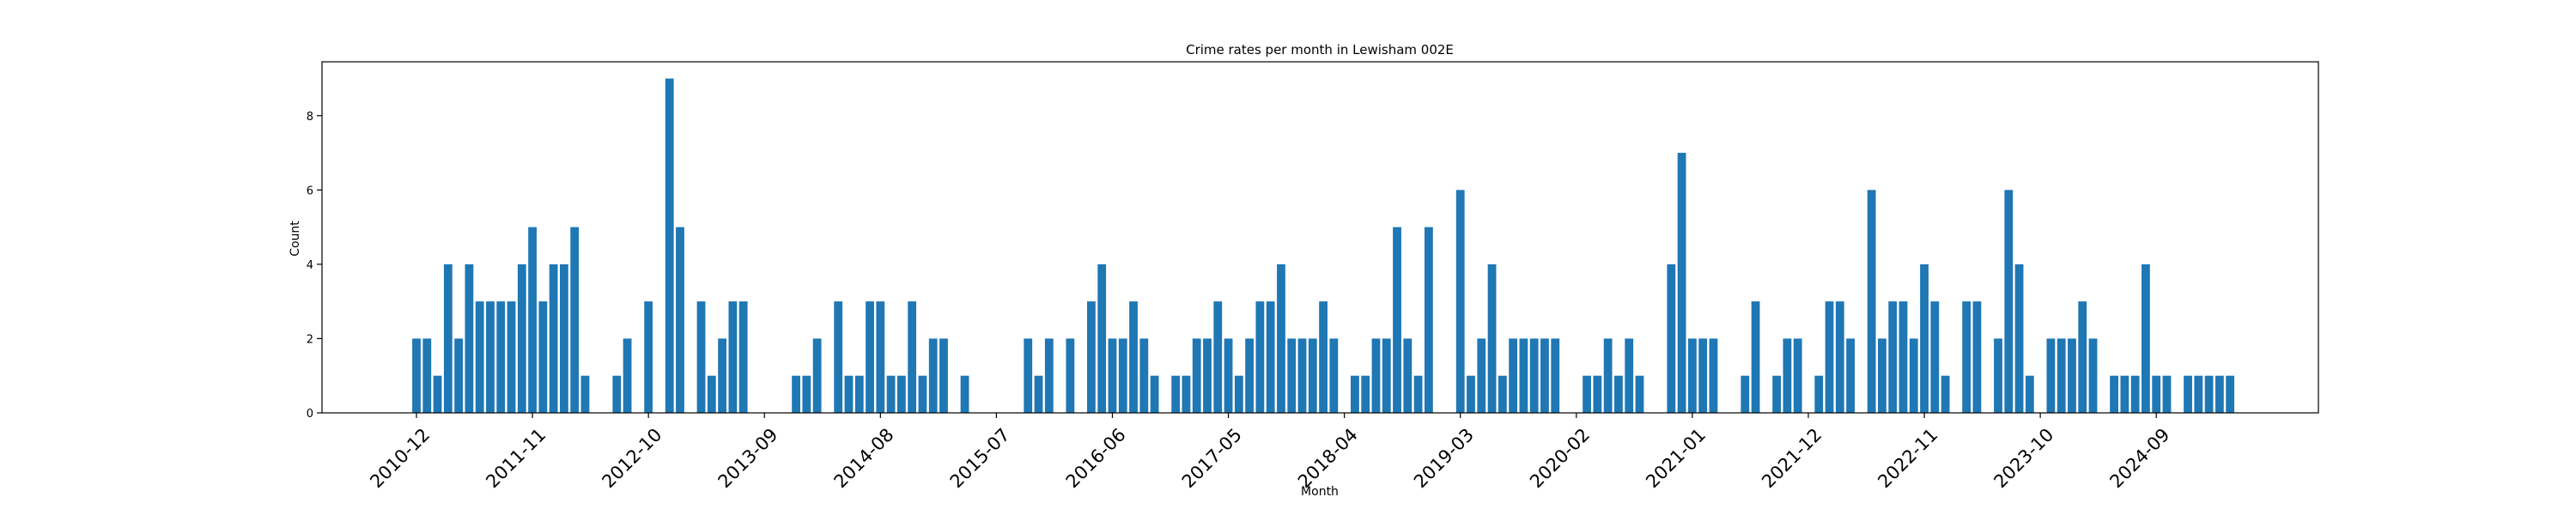 This screenshot has width=2576, height=515. What do you see at coordinates (310, 117) in the screenshot?
I see `y-tick-label: 8` at bounding box center [310, 117].